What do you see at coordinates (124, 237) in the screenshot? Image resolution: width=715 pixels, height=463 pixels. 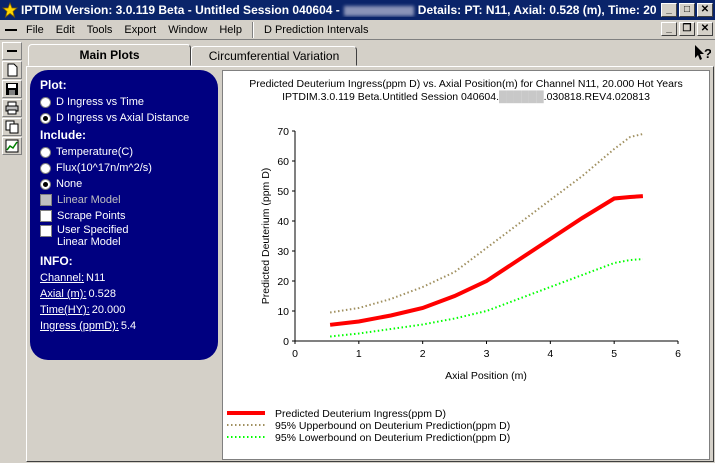 I see `checkbox-user-specified-linear-model: User Specified Linear Model` at bounding box center [124, 237].